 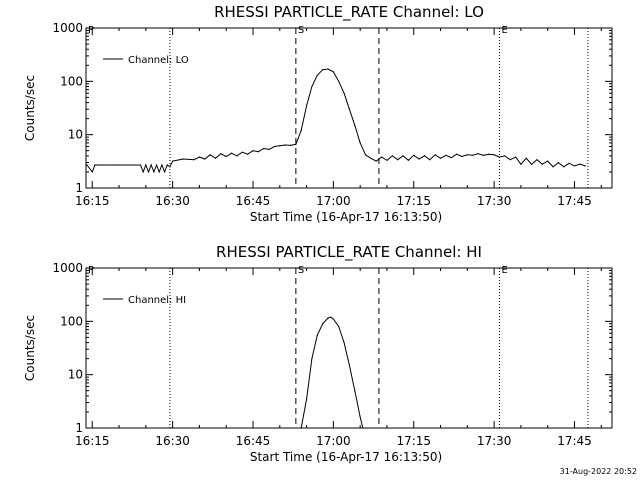 I want to click on legend-label: Channel: LO, so click(x=158, y=60).